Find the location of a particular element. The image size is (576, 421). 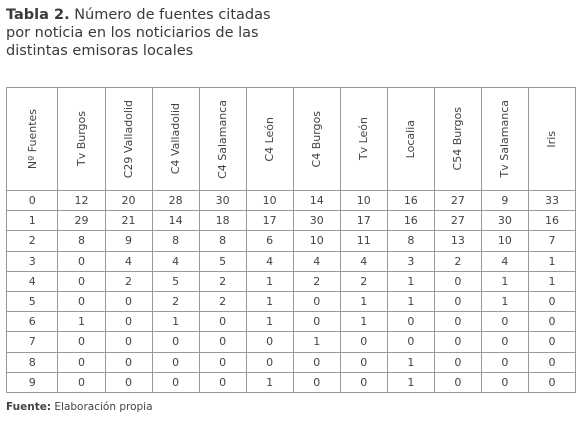

column-header: Tv Salamanca is located at coordinates (504, 139).